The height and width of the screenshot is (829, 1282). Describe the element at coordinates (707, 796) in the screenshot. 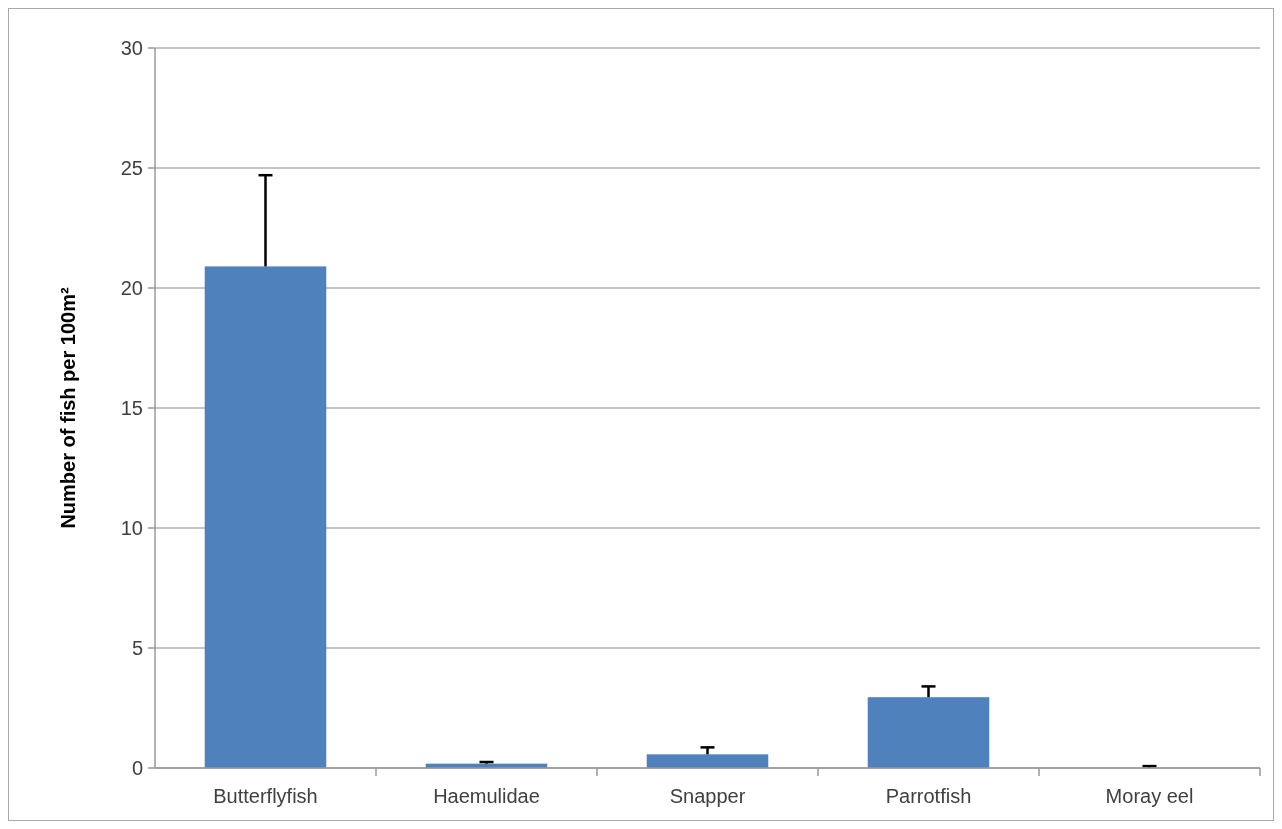

I see `x-tick-label: Snapper` at that location.